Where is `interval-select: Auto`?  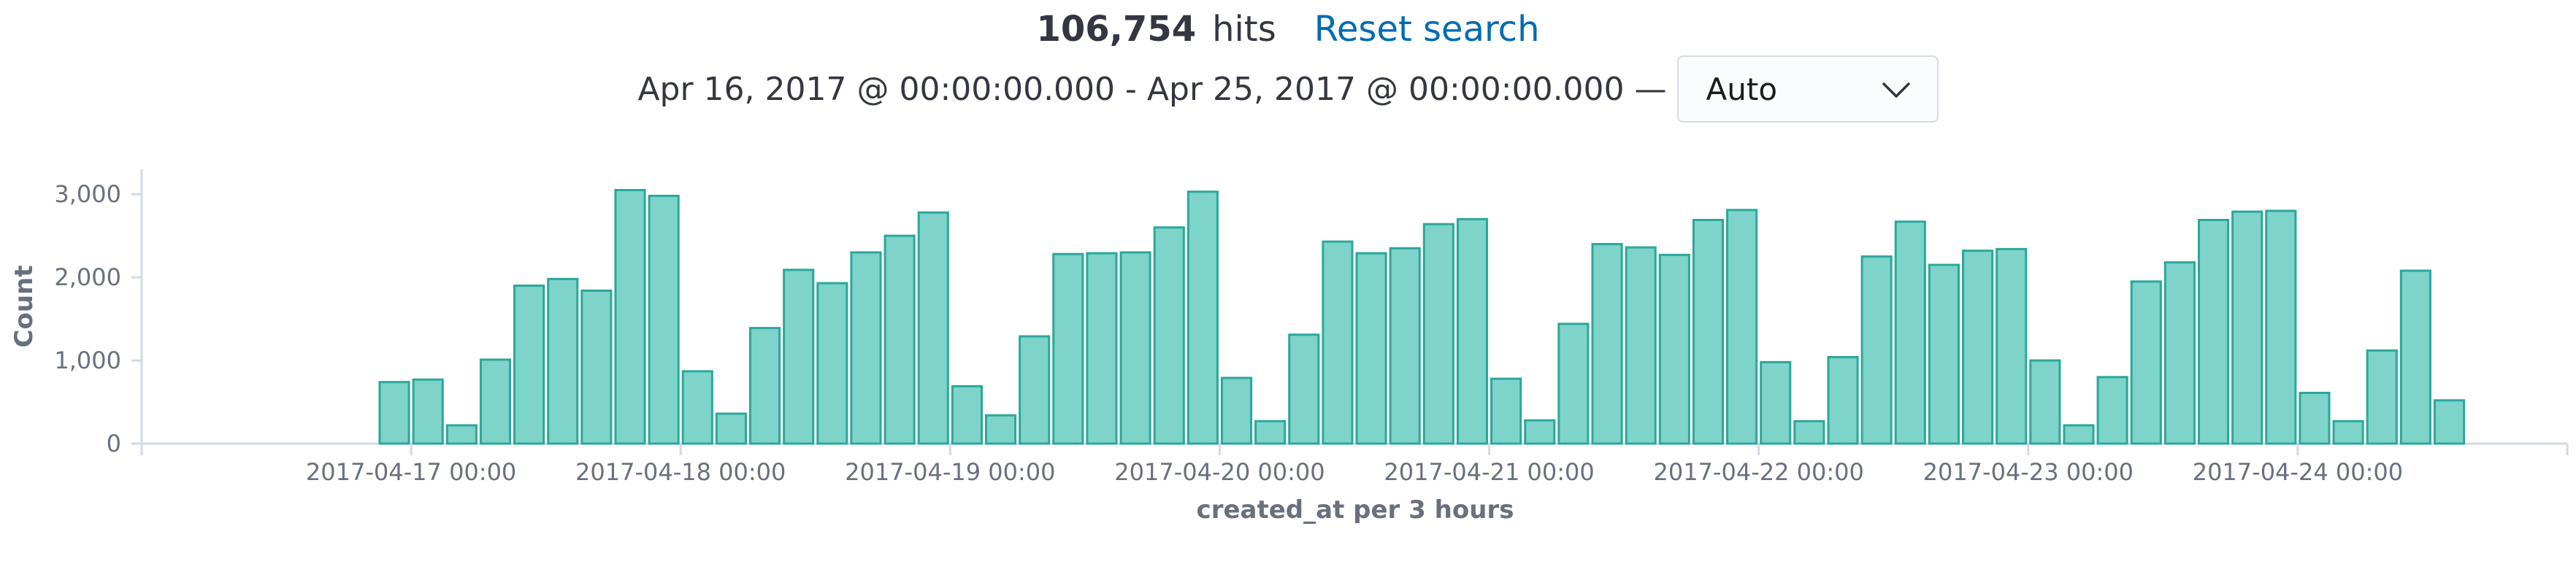
interval-select: Auto is located at coordinates (1808, 89).